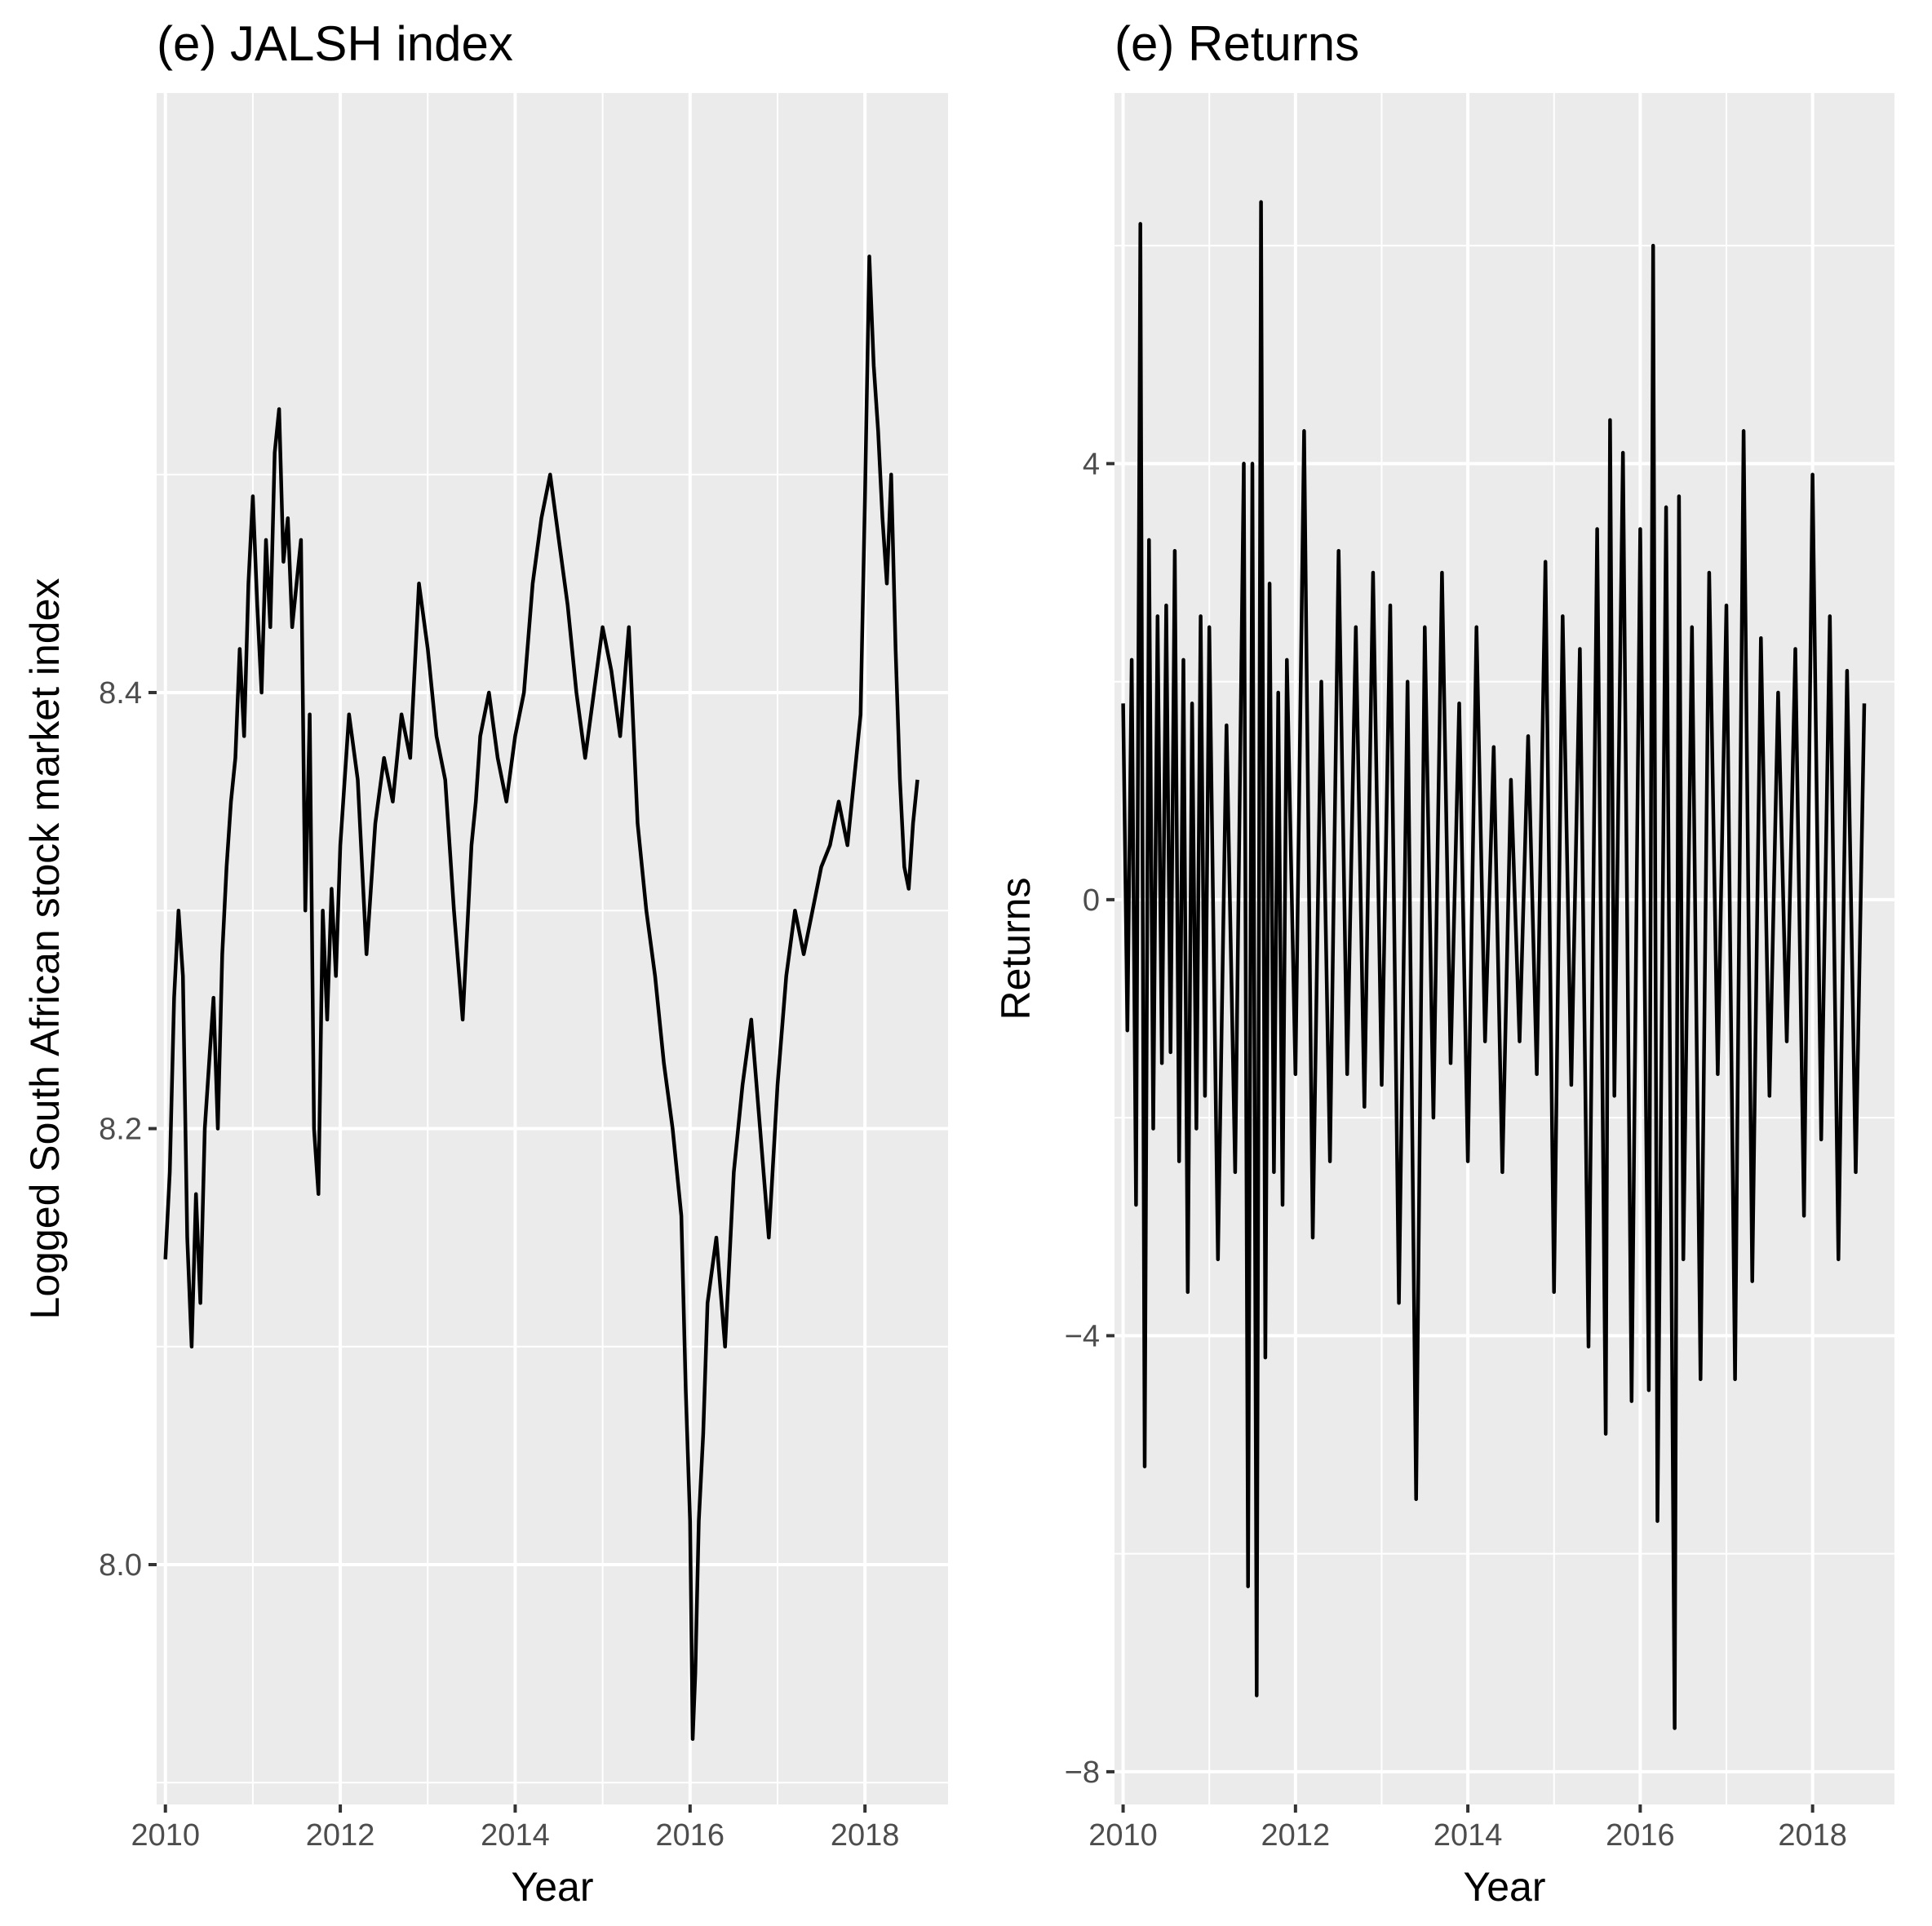 The image size is (1932, 1926). Describe the element at coordinates (120, 1129) in the screenshot. I see `y-tick-label: 8.2` at that location.